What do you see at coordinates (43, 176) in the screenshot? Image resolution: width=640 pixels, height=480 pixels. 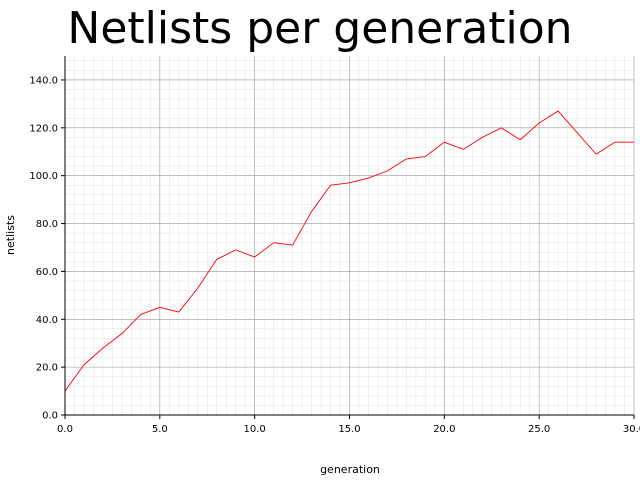 I see `y-tick-label: 100.0` at bounding box center [43, 176].